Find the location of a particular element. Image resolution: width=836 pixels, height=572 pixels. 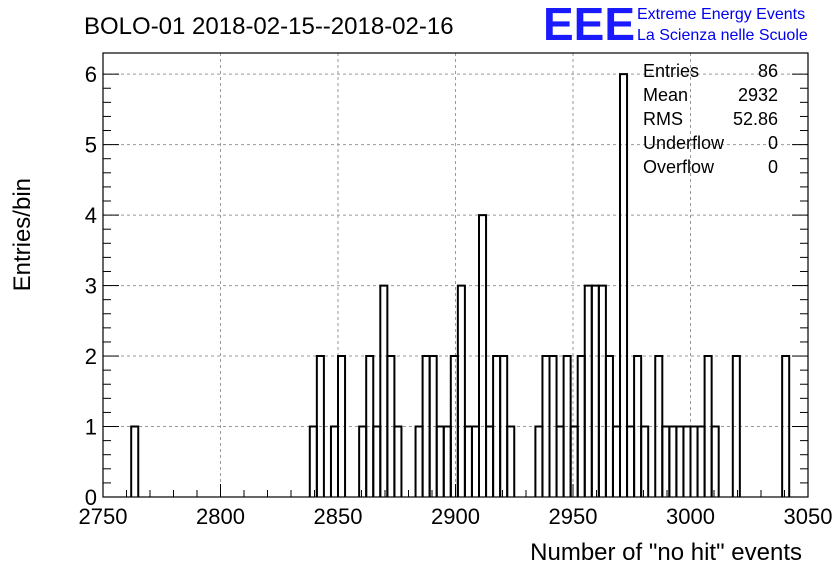

chart-title: BOLO-01 2018-02-15--2018-02-16 is located at coordinates (269, 26).